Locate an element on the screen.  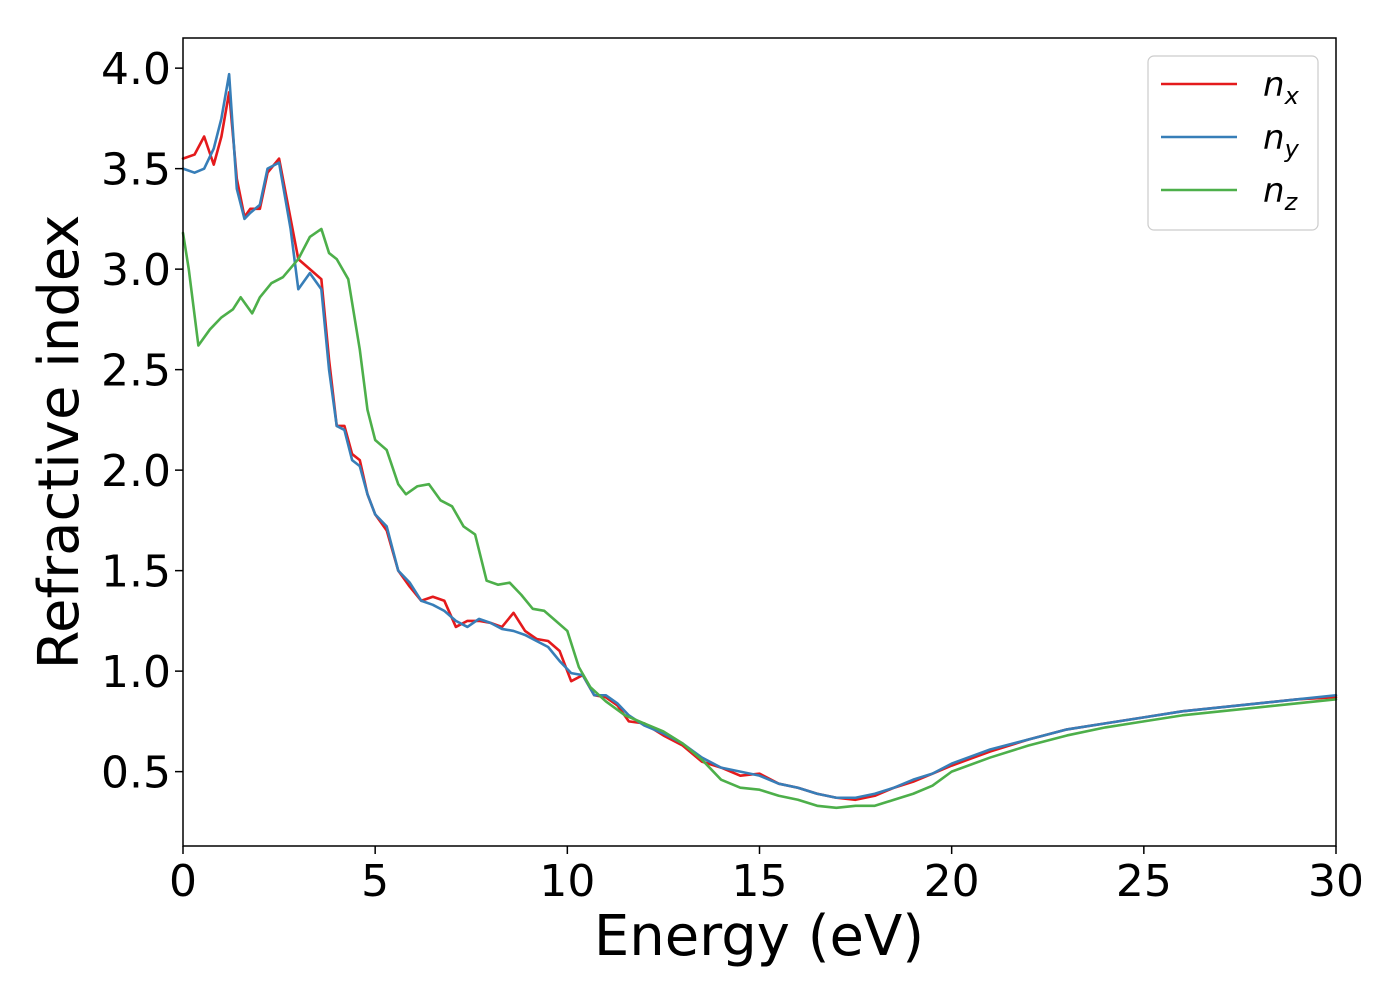
y-tick-label: 4.0 is located at coordinates (136, 69).